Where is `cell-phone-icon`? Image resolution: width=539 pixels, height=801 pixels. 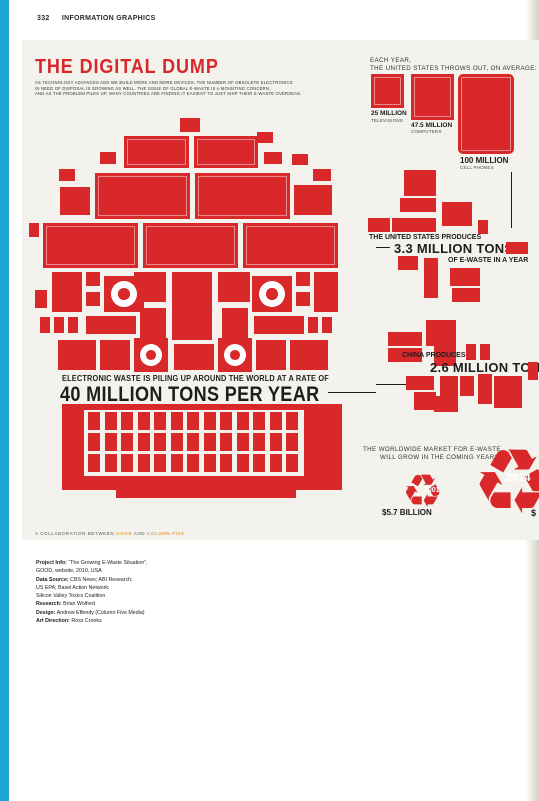
cell-phone-icon is located at coordinates (486, 114).